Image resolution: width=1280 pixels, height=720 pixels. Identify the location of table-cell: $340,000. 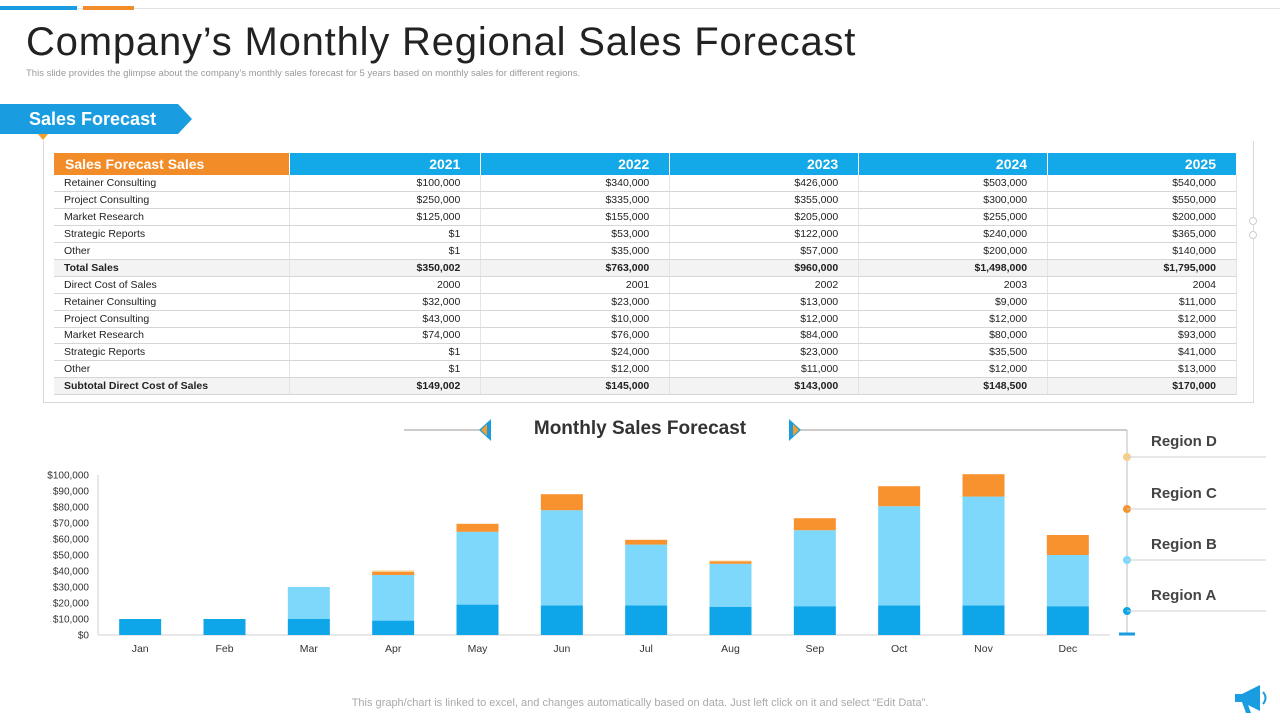
(575, 184).